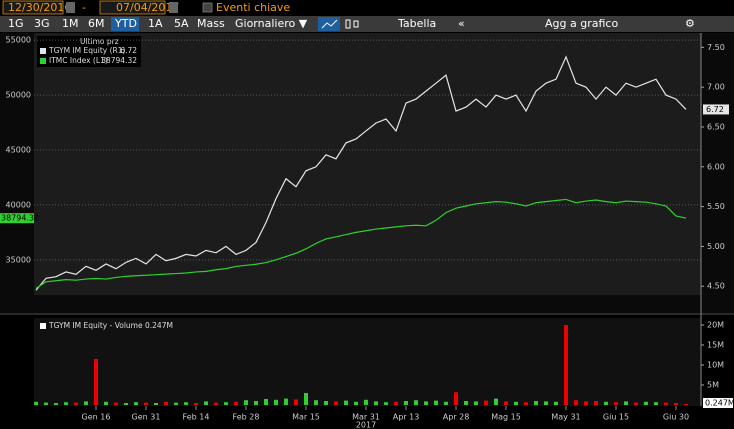 The width and height of the screenshot is (734, 429). I want to click on y-tick-label: 20M, so click(715, 325).